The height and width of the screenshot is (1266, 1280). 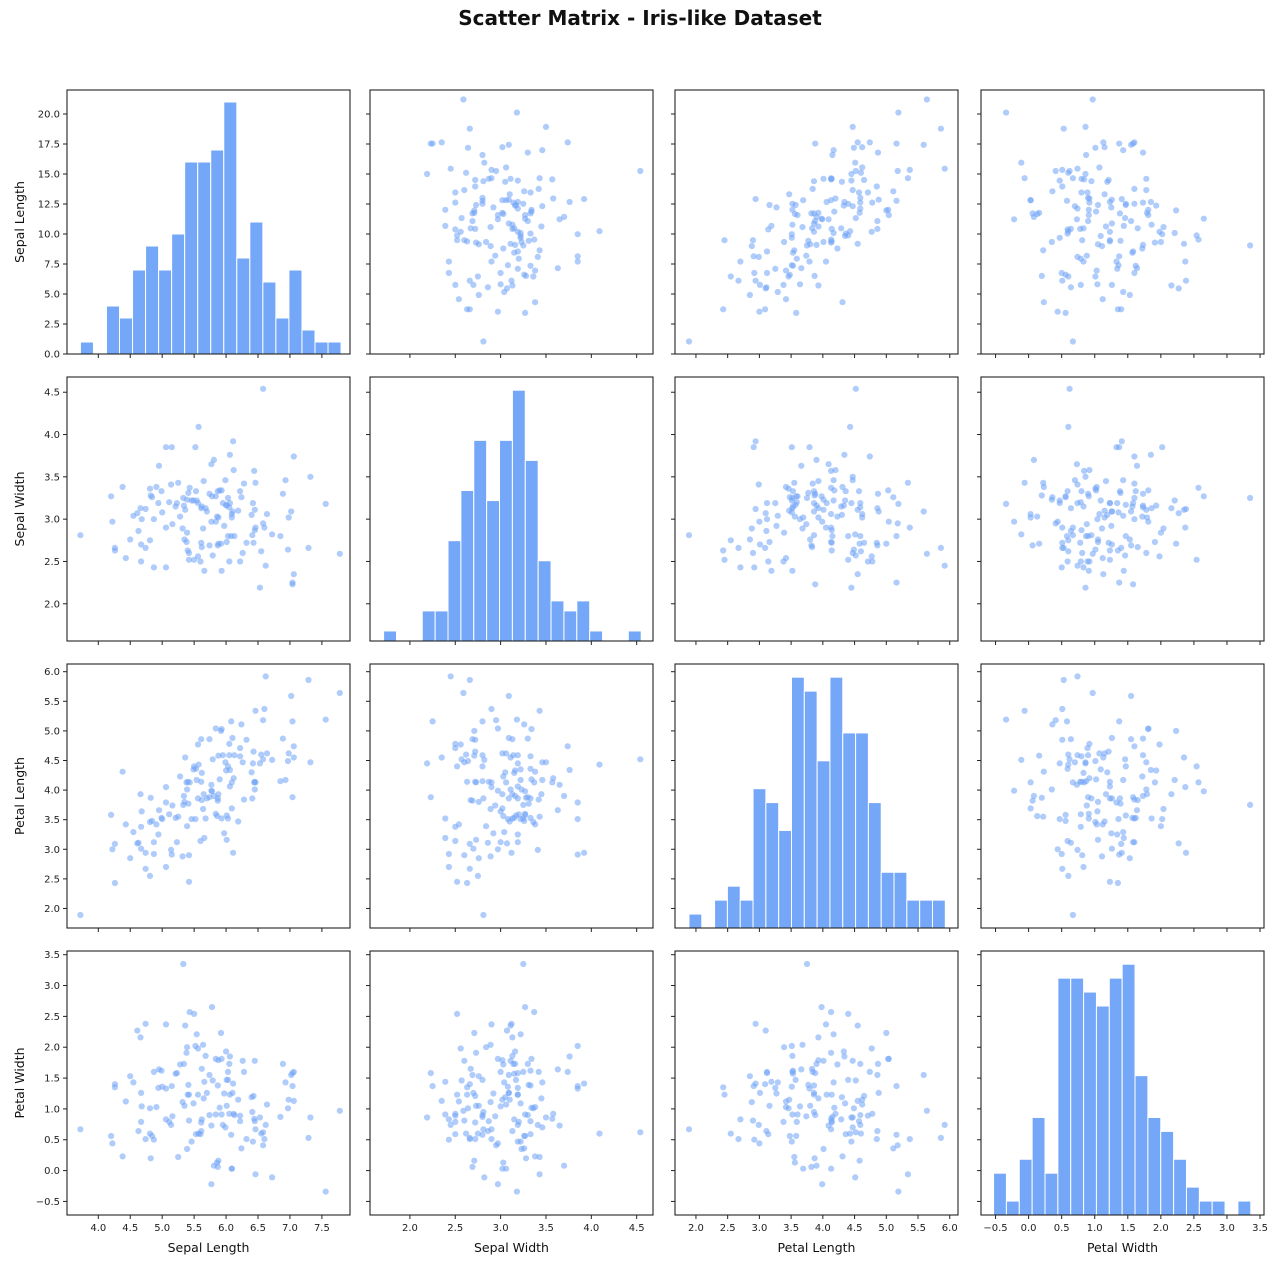 I want to click on panel-sepal-length-vs-sepal-width, so click(x=510, y=223).